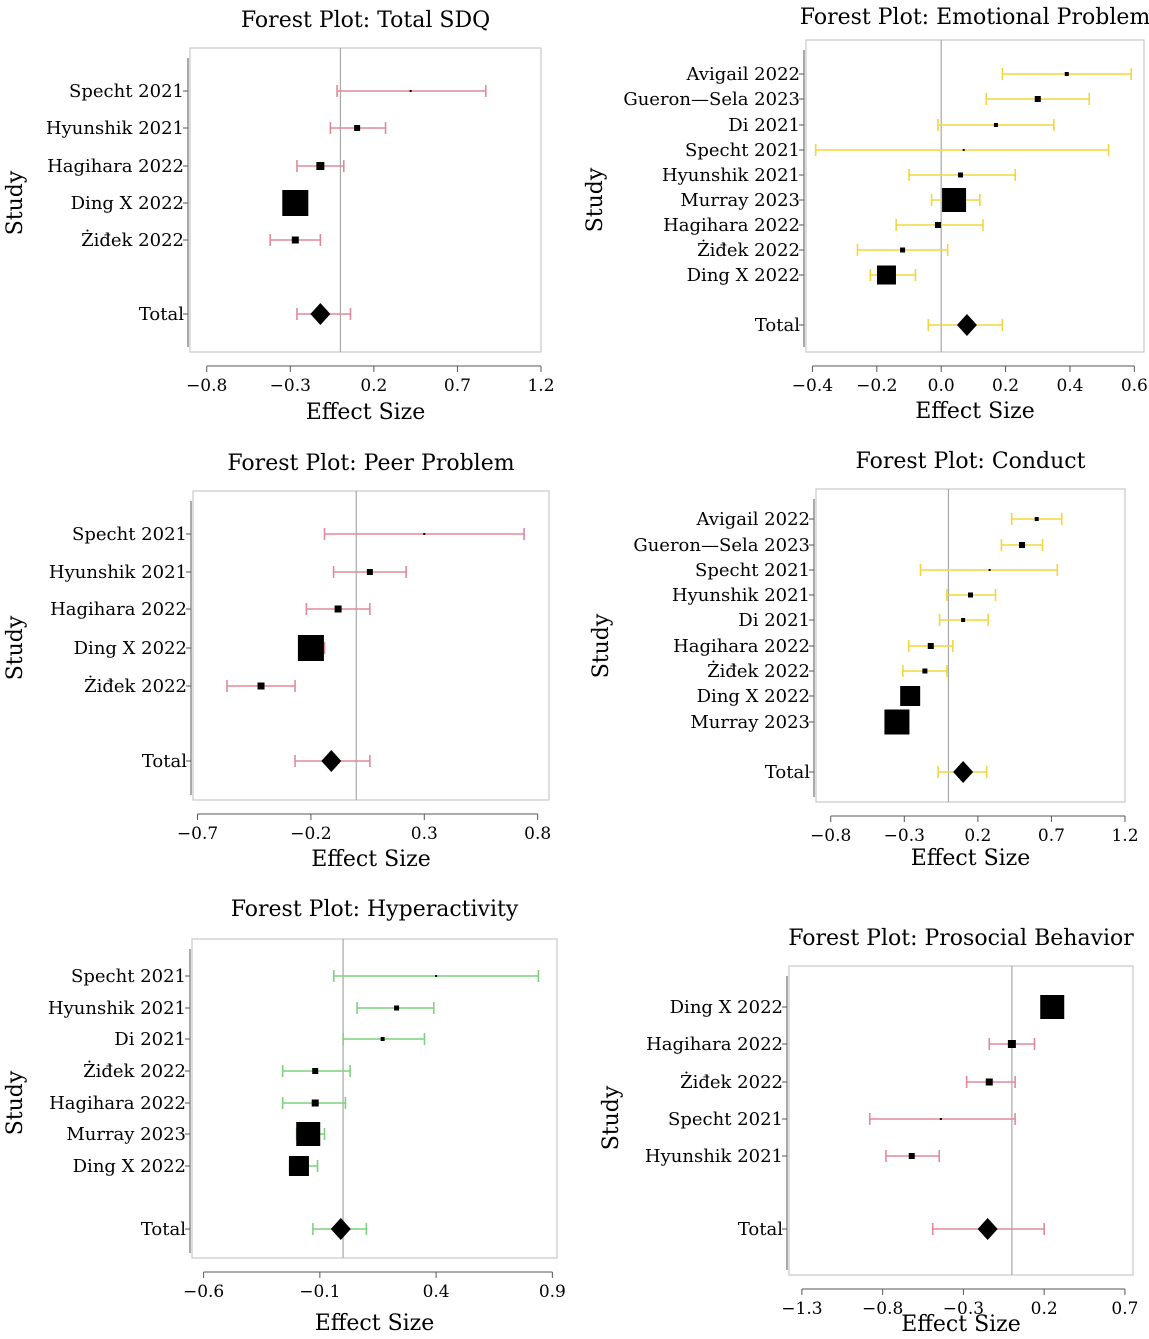 The width and height of the screenshot is (1149, 1339). Describe the element at coordinates (721, 545) in the screenshot. I see `study-label: Gueron—Sela 2023` at that location.